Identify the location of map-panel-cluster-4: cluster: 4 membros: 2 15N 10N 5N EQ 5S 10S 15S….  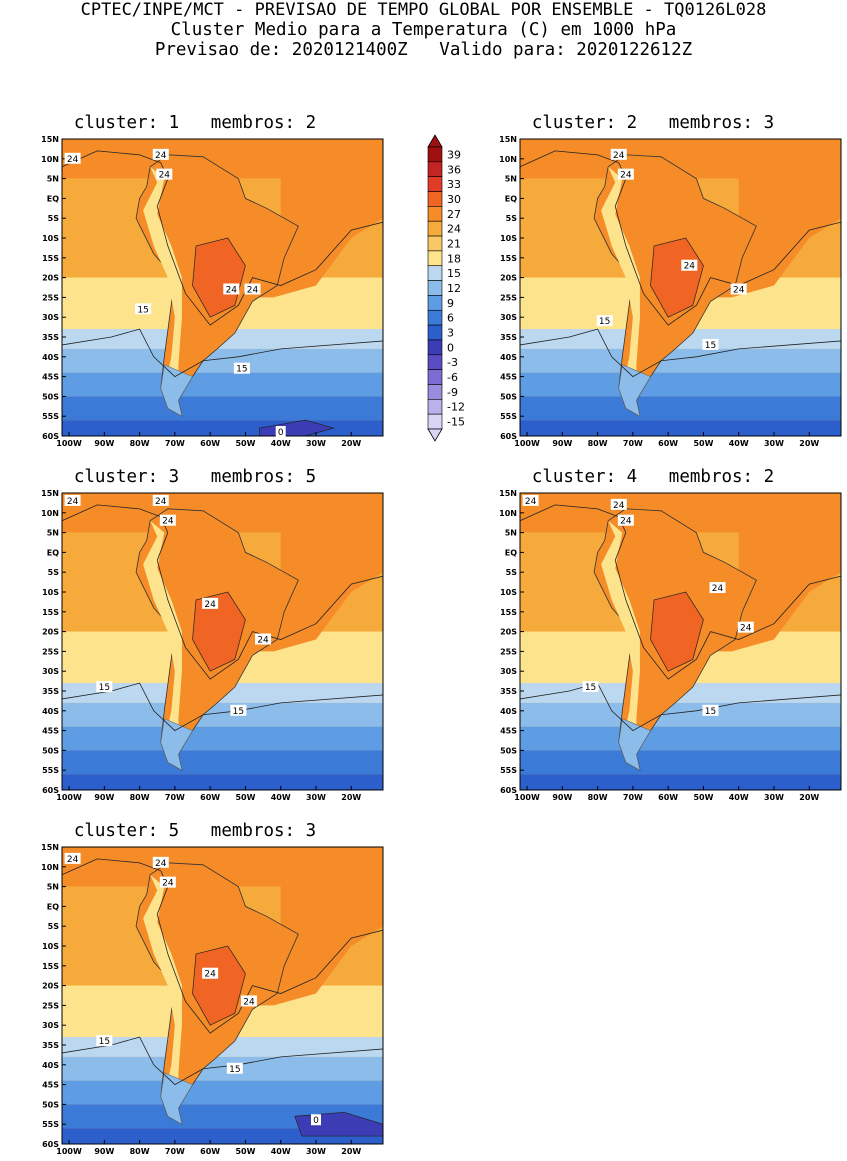
(652, 637).